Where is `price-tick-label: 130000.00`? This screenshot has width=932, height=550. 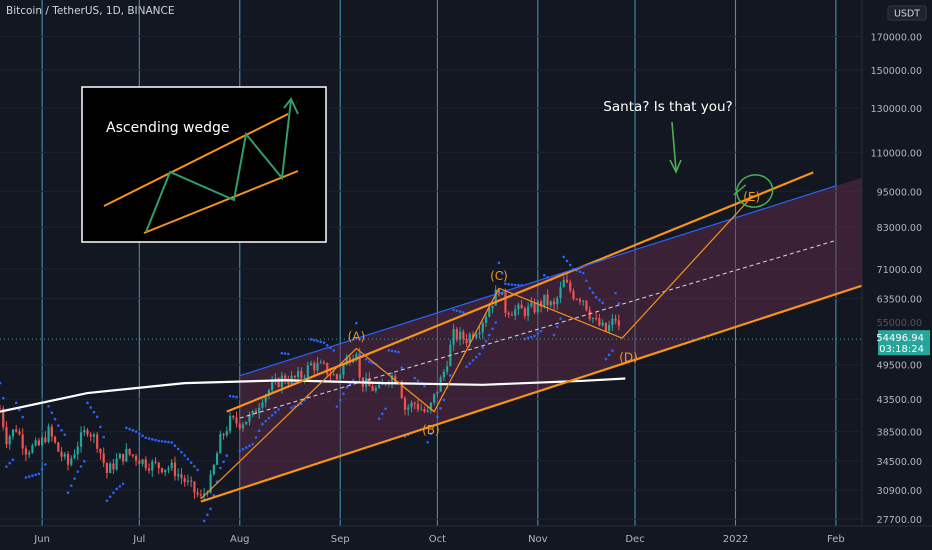 price-tick-label: 130000.00 is located at coordinates (896, 109).